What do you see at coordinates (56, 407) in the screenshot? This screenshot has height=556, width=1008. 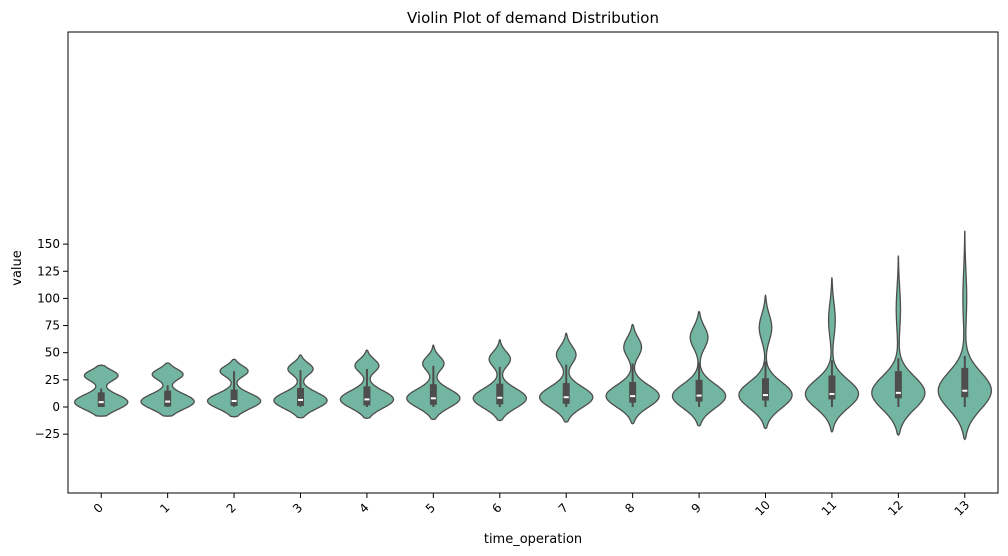 I see `y-tick-label: 0` at bounding box center [56, 407].